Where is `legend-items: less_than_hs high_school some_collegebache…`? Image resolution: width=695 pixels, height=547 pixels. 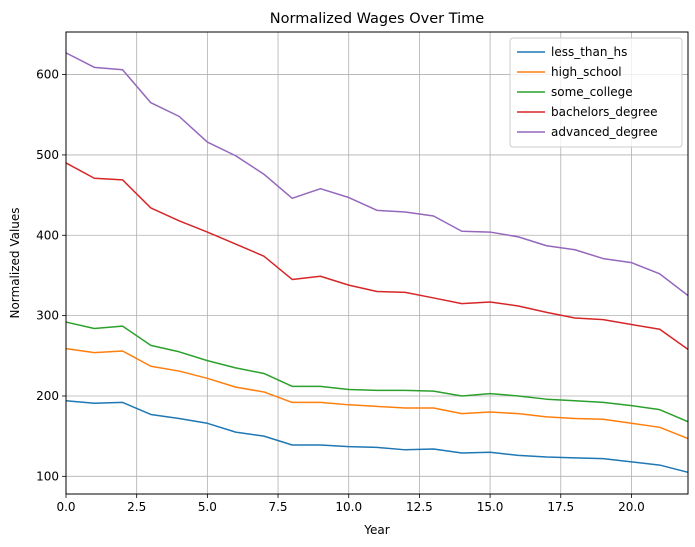 legend-items: less_than_hs high_school some_collegebache… is located at coordinates (587, 92).